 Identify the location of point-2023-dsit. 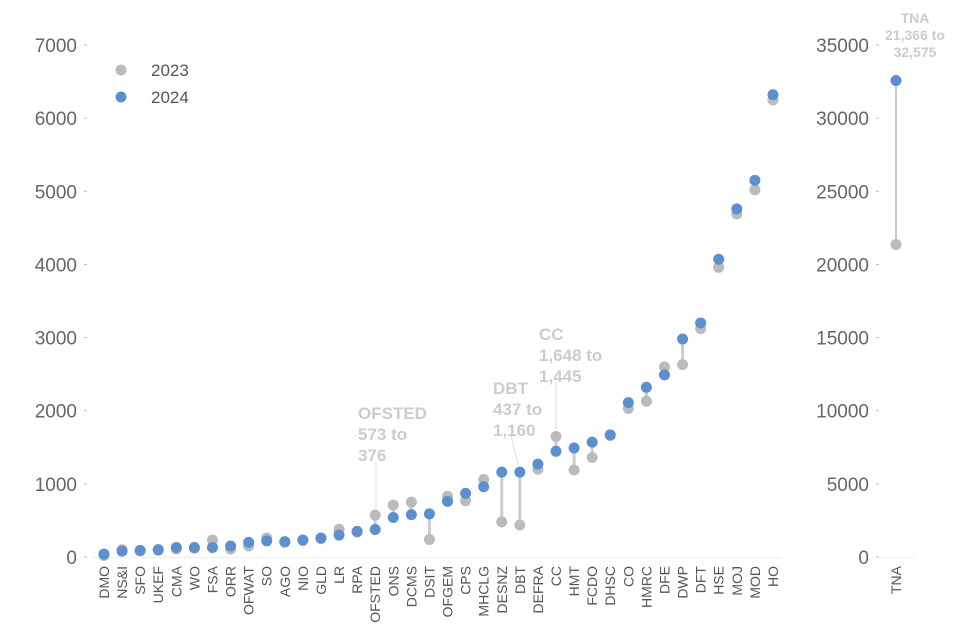
(429, 539).